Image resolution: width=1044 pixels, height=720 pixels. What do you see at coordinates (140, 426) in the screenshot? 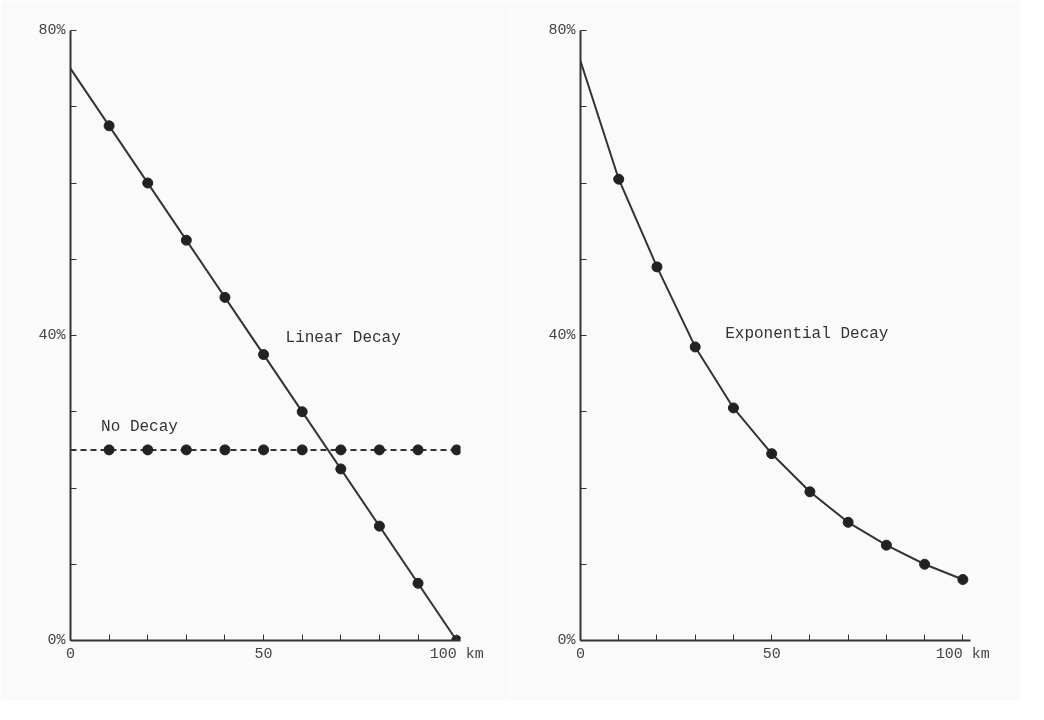
I see `series-label: No Decay` at bounding box center [140, 426].